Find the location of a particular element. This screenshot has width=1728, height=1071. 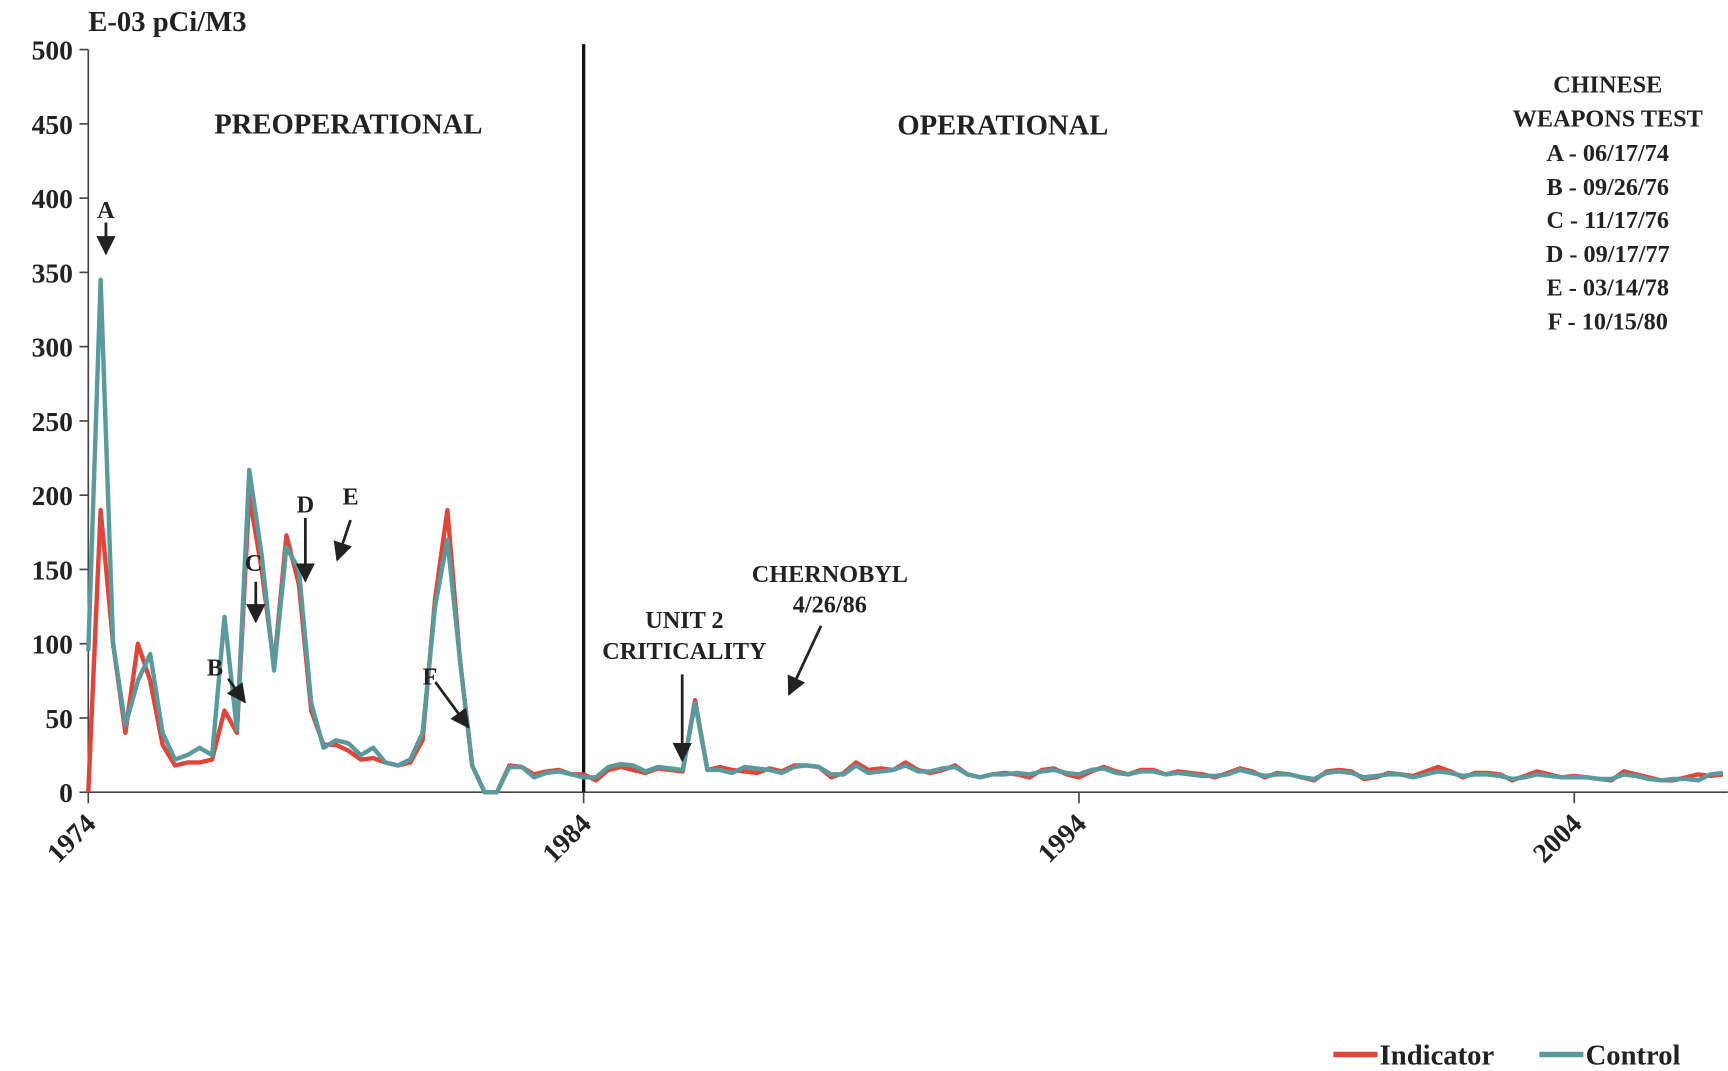

annotation: C is located at coordinates (254, 563).